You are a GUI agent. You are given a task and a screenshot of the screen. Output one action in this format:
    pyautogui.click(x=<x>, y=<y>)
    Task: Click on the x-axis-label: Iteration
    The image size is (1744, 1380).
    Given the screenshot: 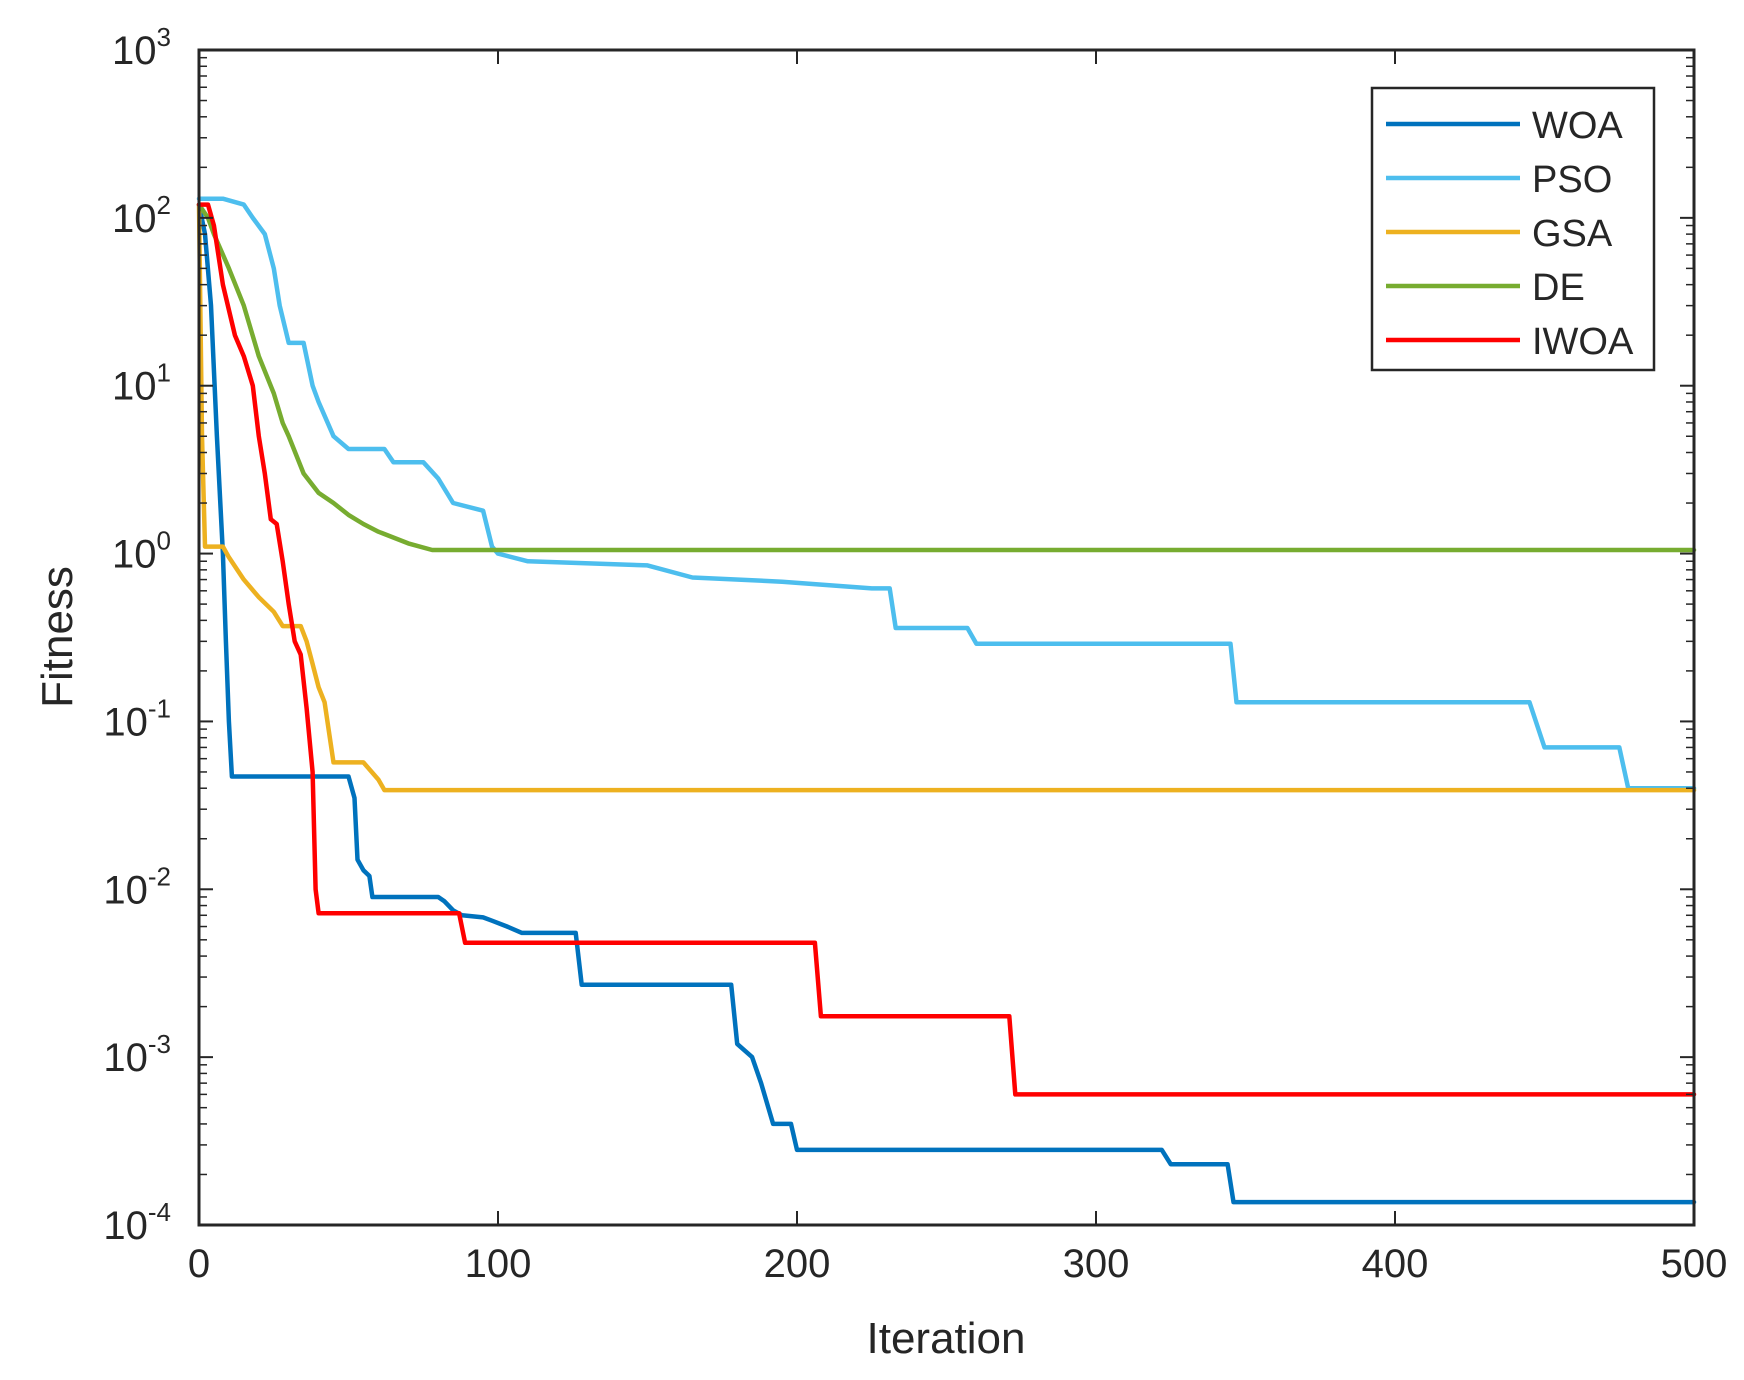 What is the action you would take?
    pyautogui.click(x=946, y=1338)
    